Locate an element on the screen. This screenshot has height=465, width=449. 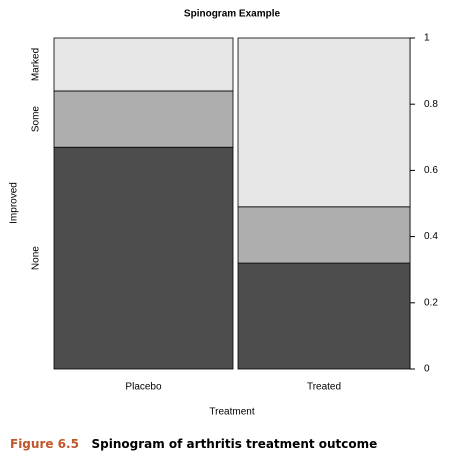
x-axis-label: Treatment is located at coordinates (231, 412).